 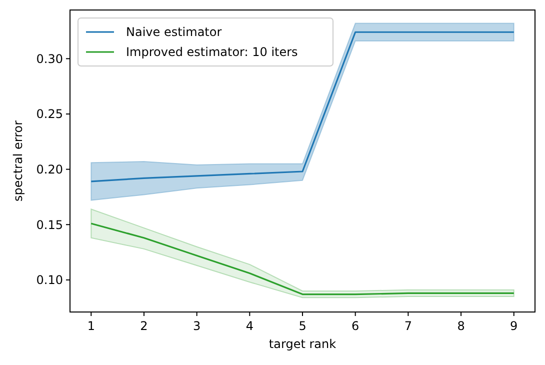 What do you see at coordinates (144, 326) in the screenshot?
I see `x-tick-label: 2` at bounding box center [144, 326].